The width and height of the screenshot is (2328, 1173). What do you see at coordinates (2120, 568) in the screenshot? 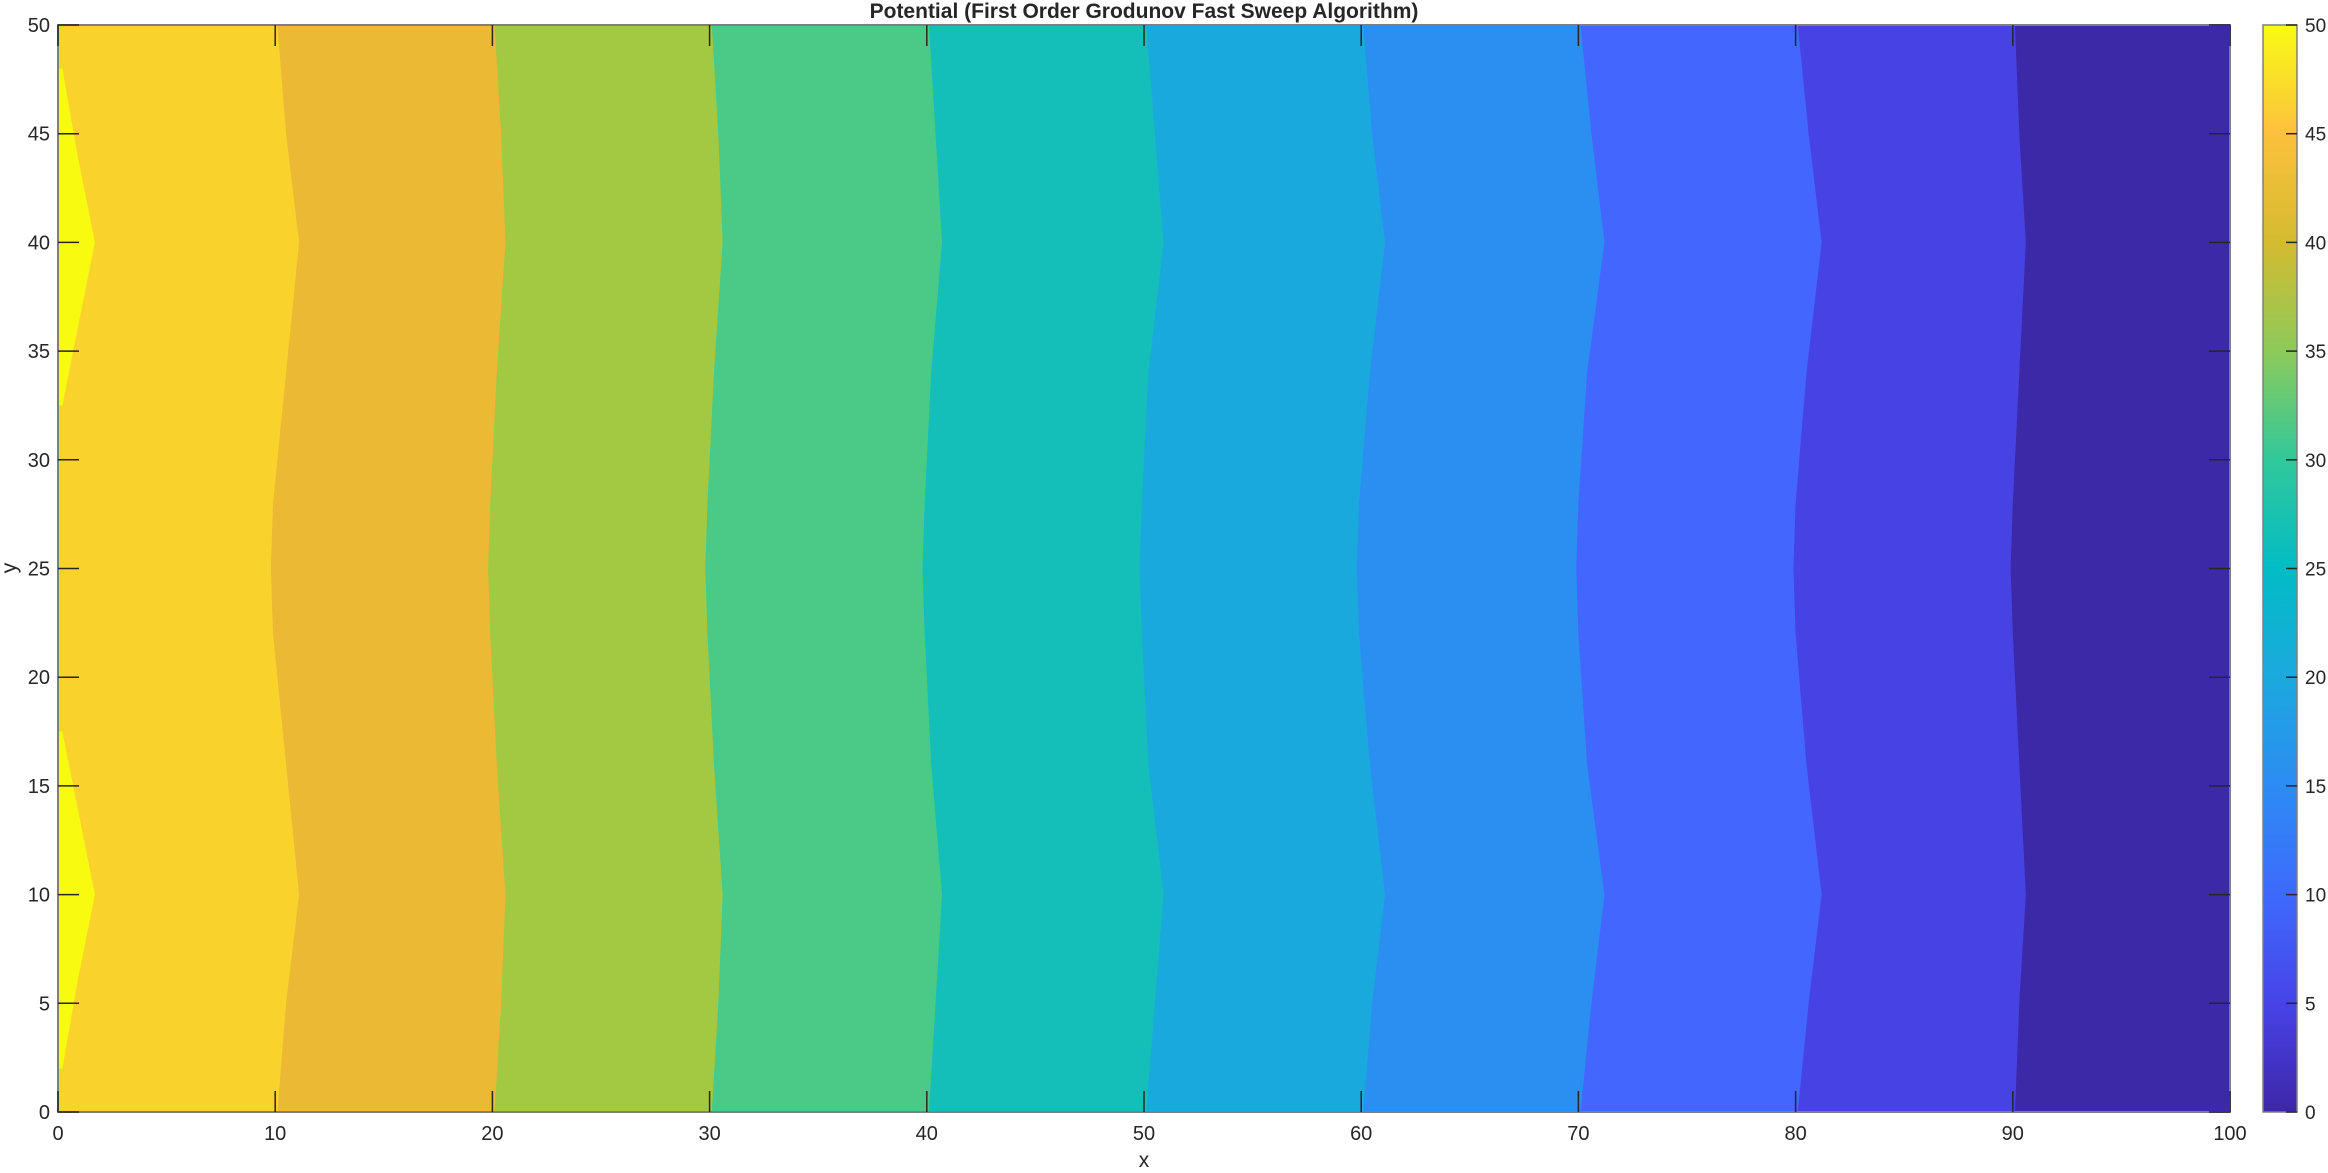
I see `contour-band` at bounding box center [2120, 568].